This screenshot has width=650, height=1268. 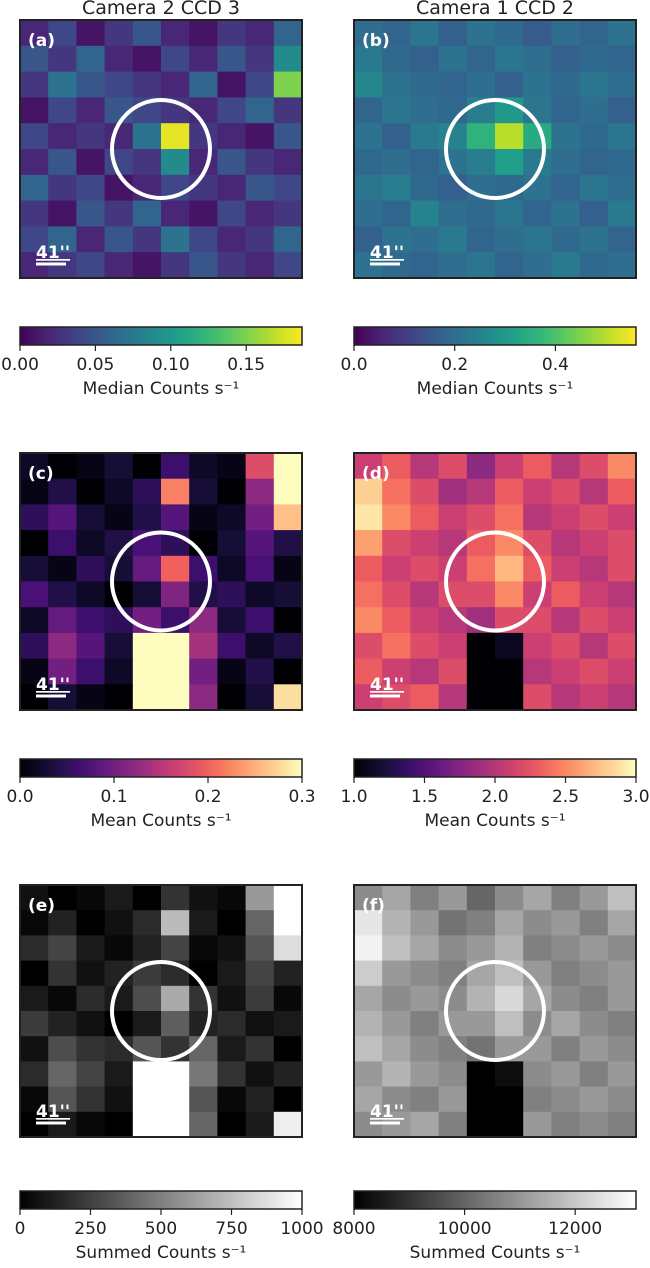 I want to click on panel-label: (d), so click(x=376, y=474).